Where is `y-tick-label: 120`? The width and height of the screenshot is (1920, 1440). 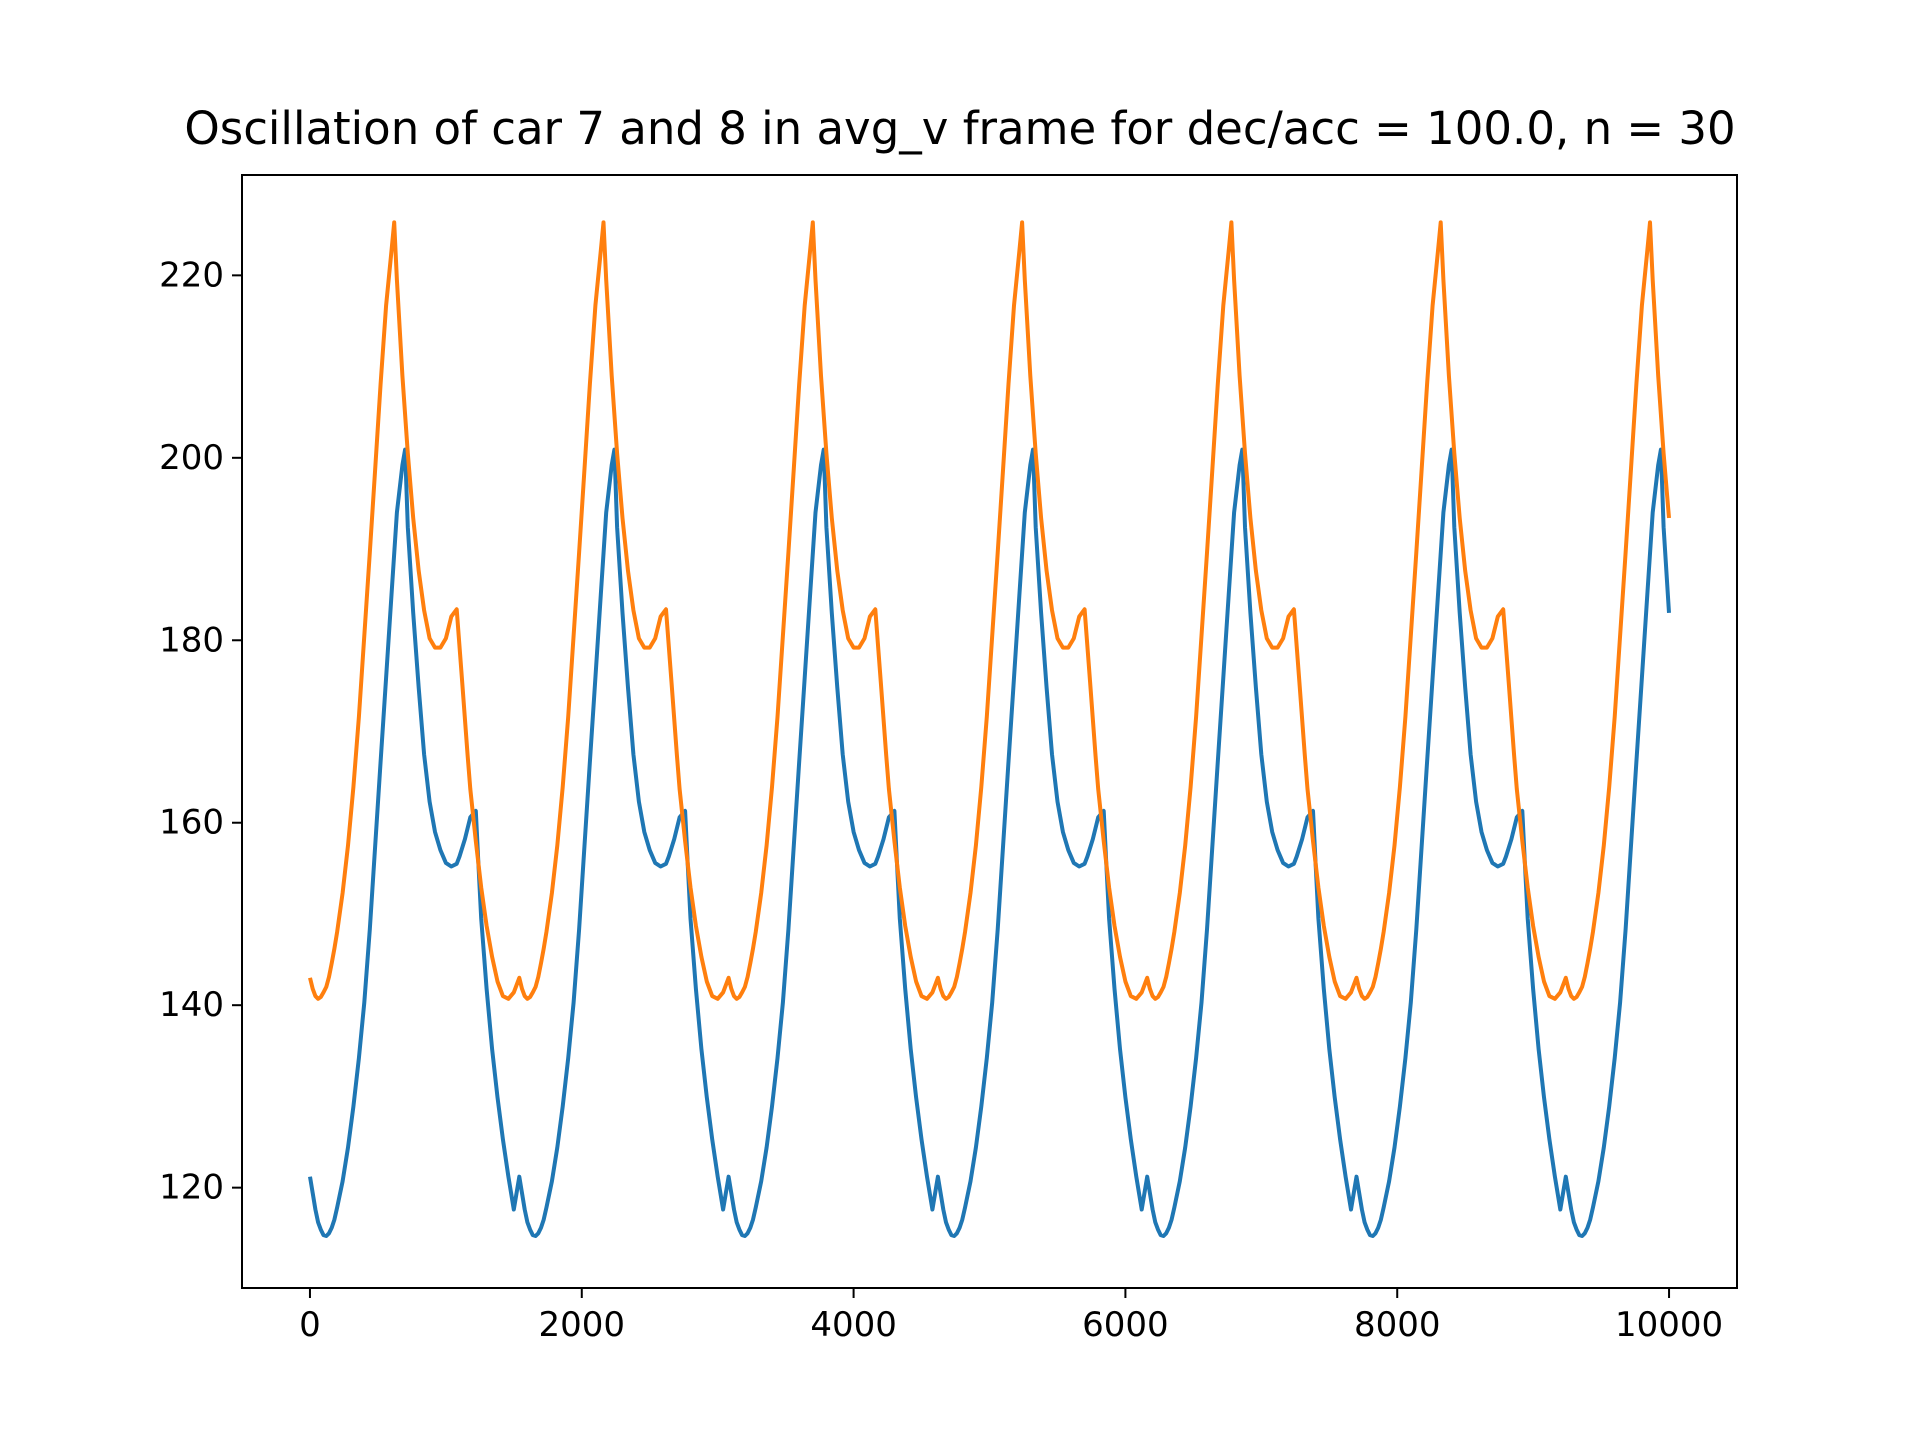 y-tick-label: 120 is located at coordinates (191, 1188).